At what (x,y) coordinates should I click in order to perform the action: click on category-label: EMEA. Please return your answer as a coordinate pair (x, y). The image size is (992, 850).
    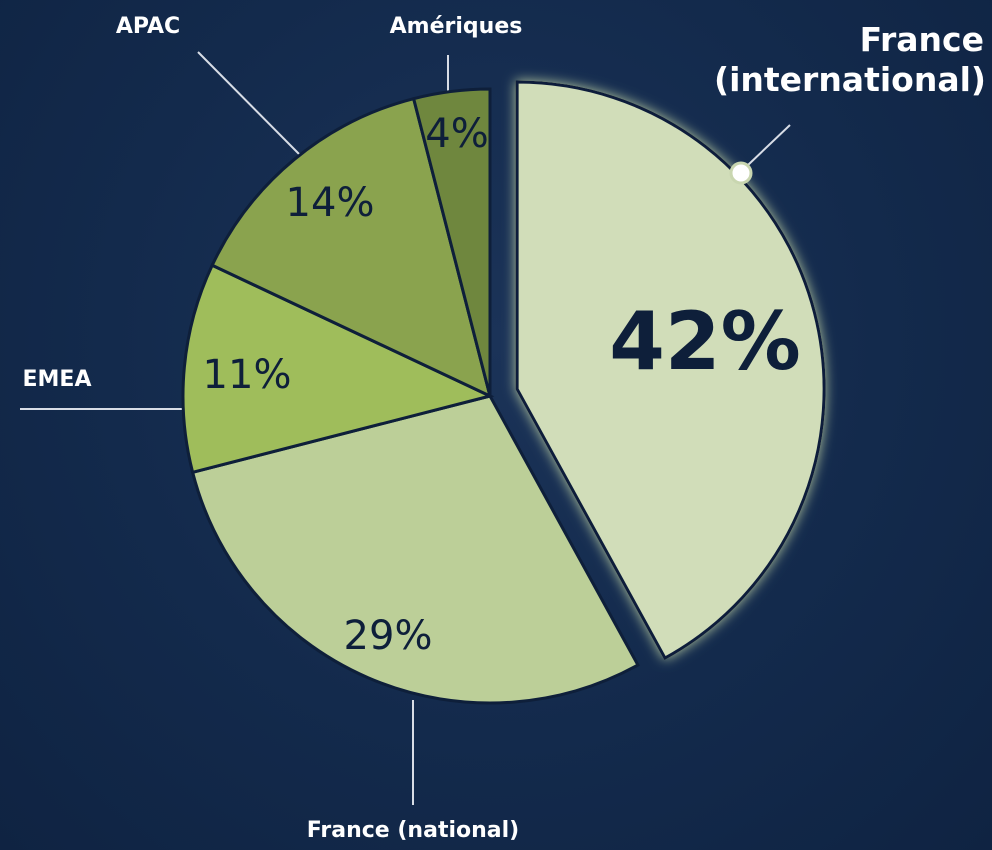
    Looking at the image, I should click on (57, 379).